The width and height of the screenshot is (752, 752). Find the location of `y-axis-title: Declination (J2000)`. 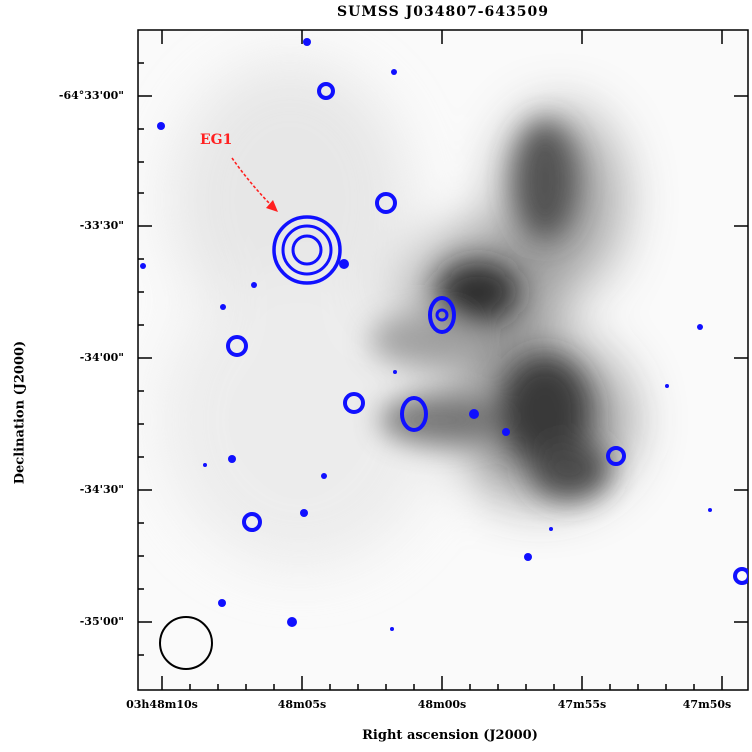

y-axis-title: Declination (J2000) is located at coordinates (20, 412).